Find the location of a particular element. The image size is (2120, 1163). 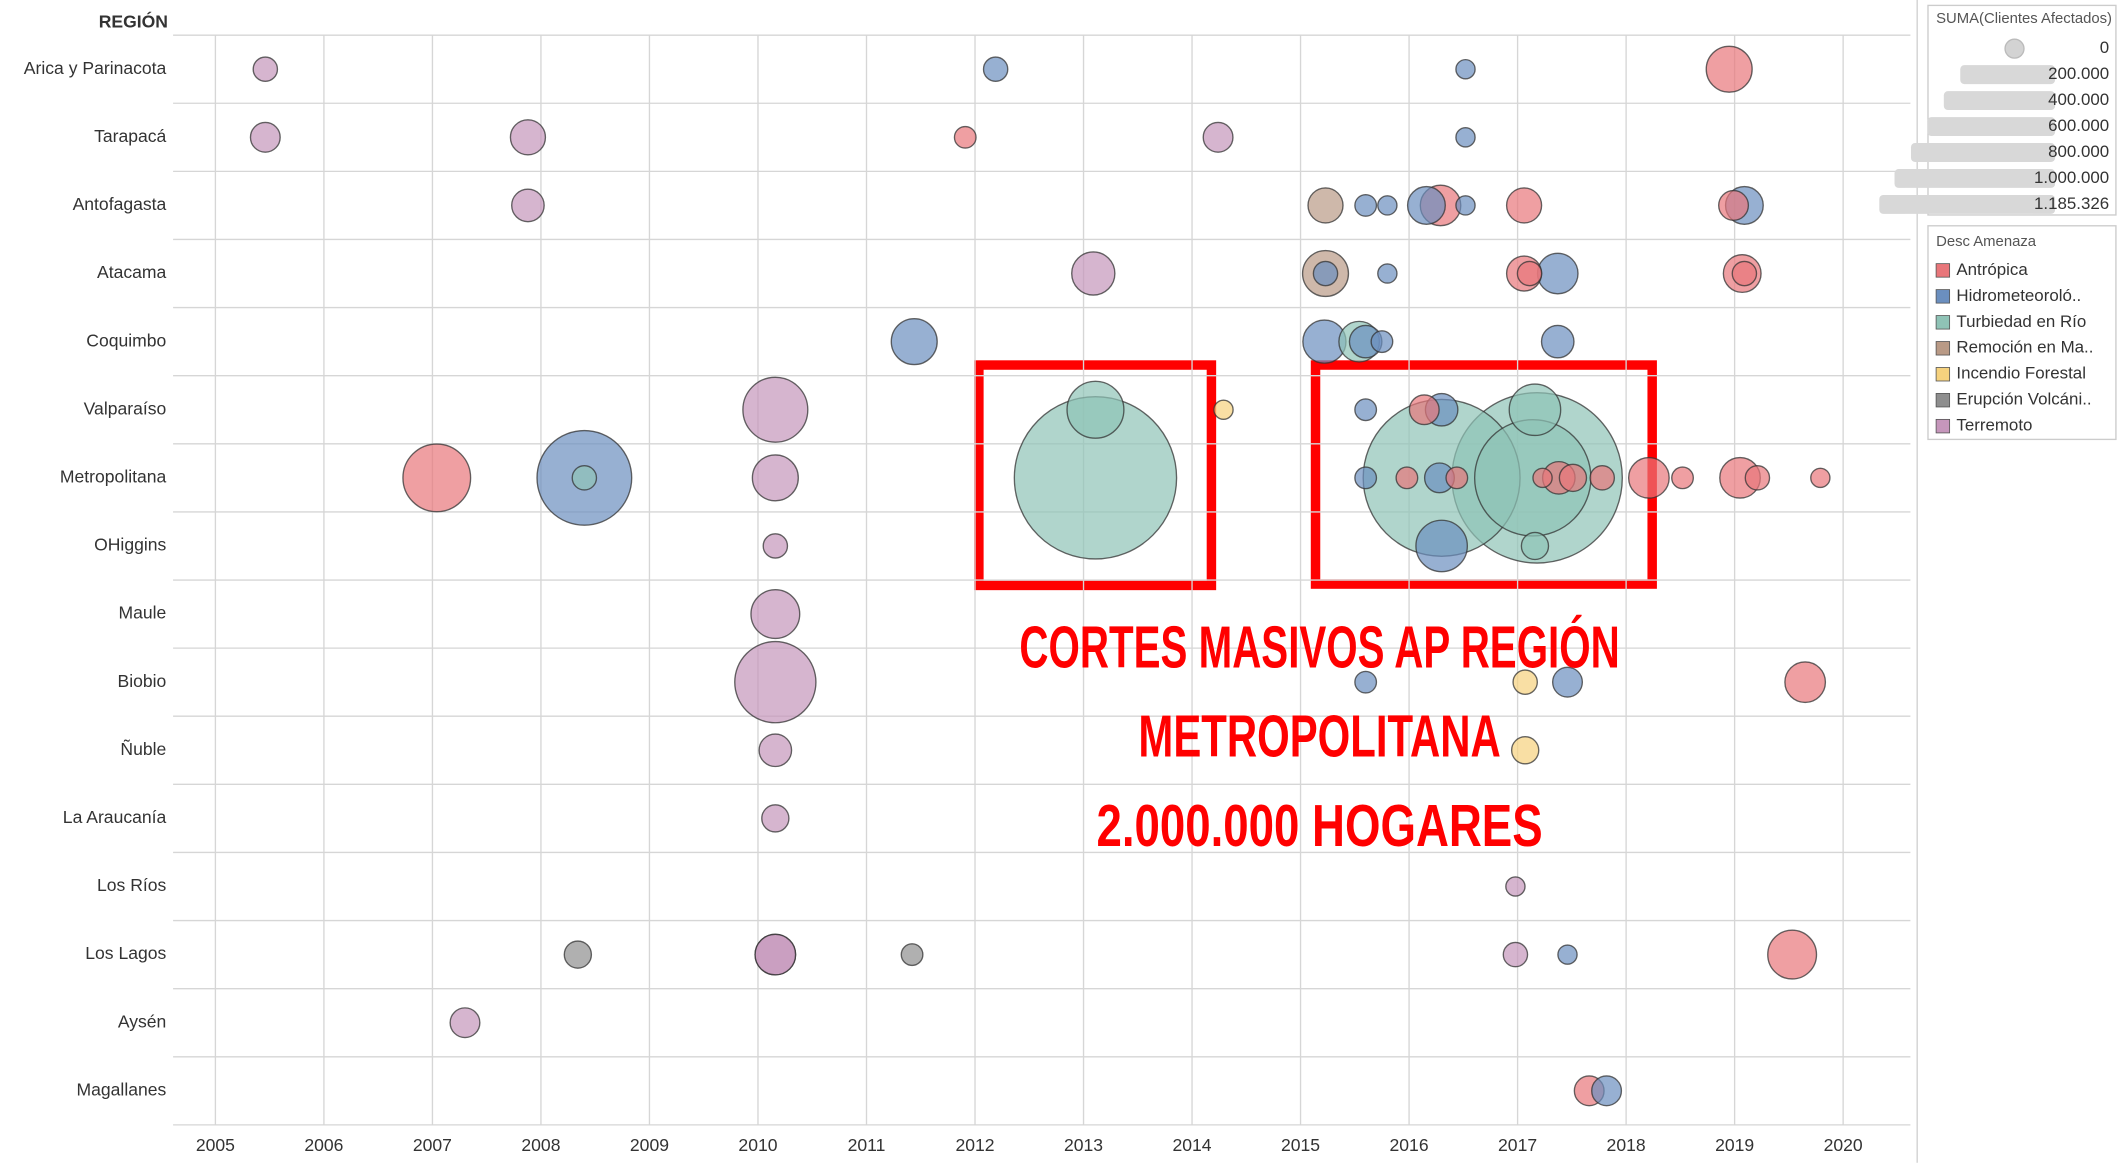

y-tick-label: Ñuble is located at coordinates (143, 748).